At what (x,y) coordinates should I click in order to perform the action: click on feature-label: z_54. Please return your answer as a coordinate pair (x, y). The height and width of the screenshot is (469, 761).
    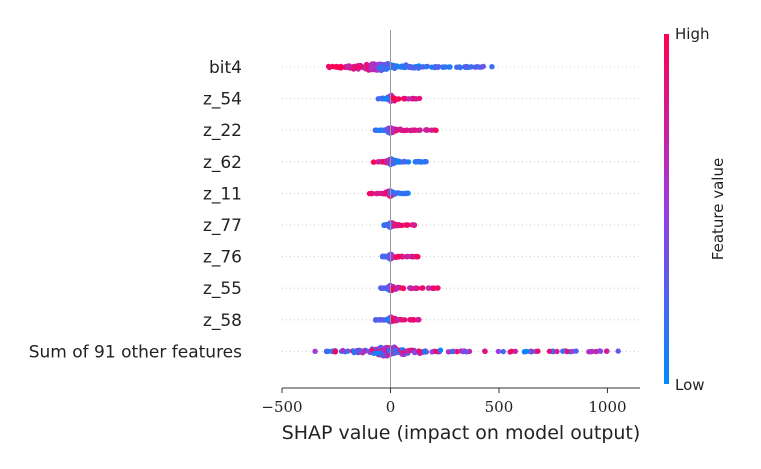
    Looking at the image, I should click on (222, 100).